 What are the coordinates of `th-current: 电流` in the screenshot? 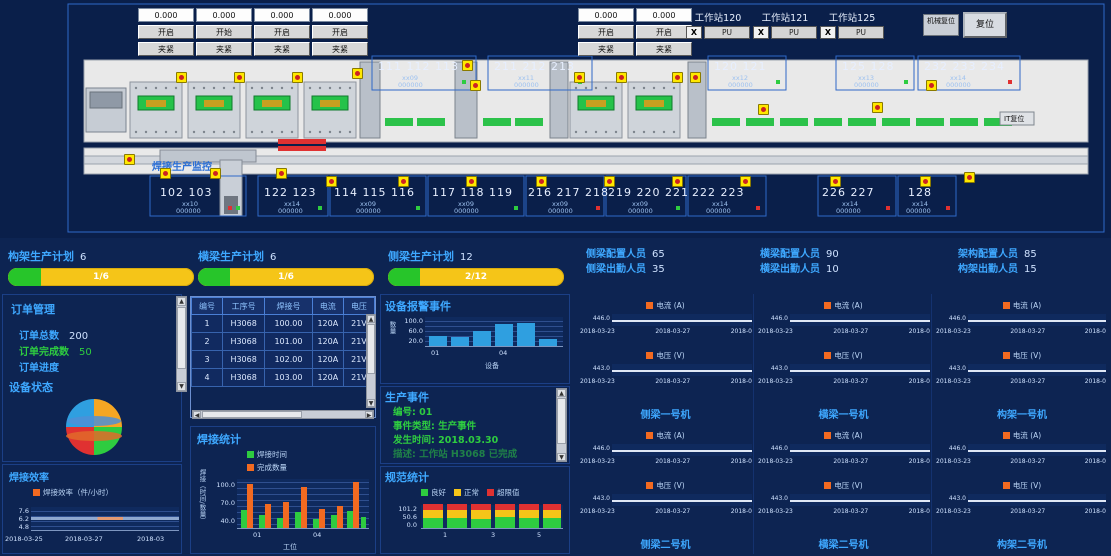 It's located at (327, 306).